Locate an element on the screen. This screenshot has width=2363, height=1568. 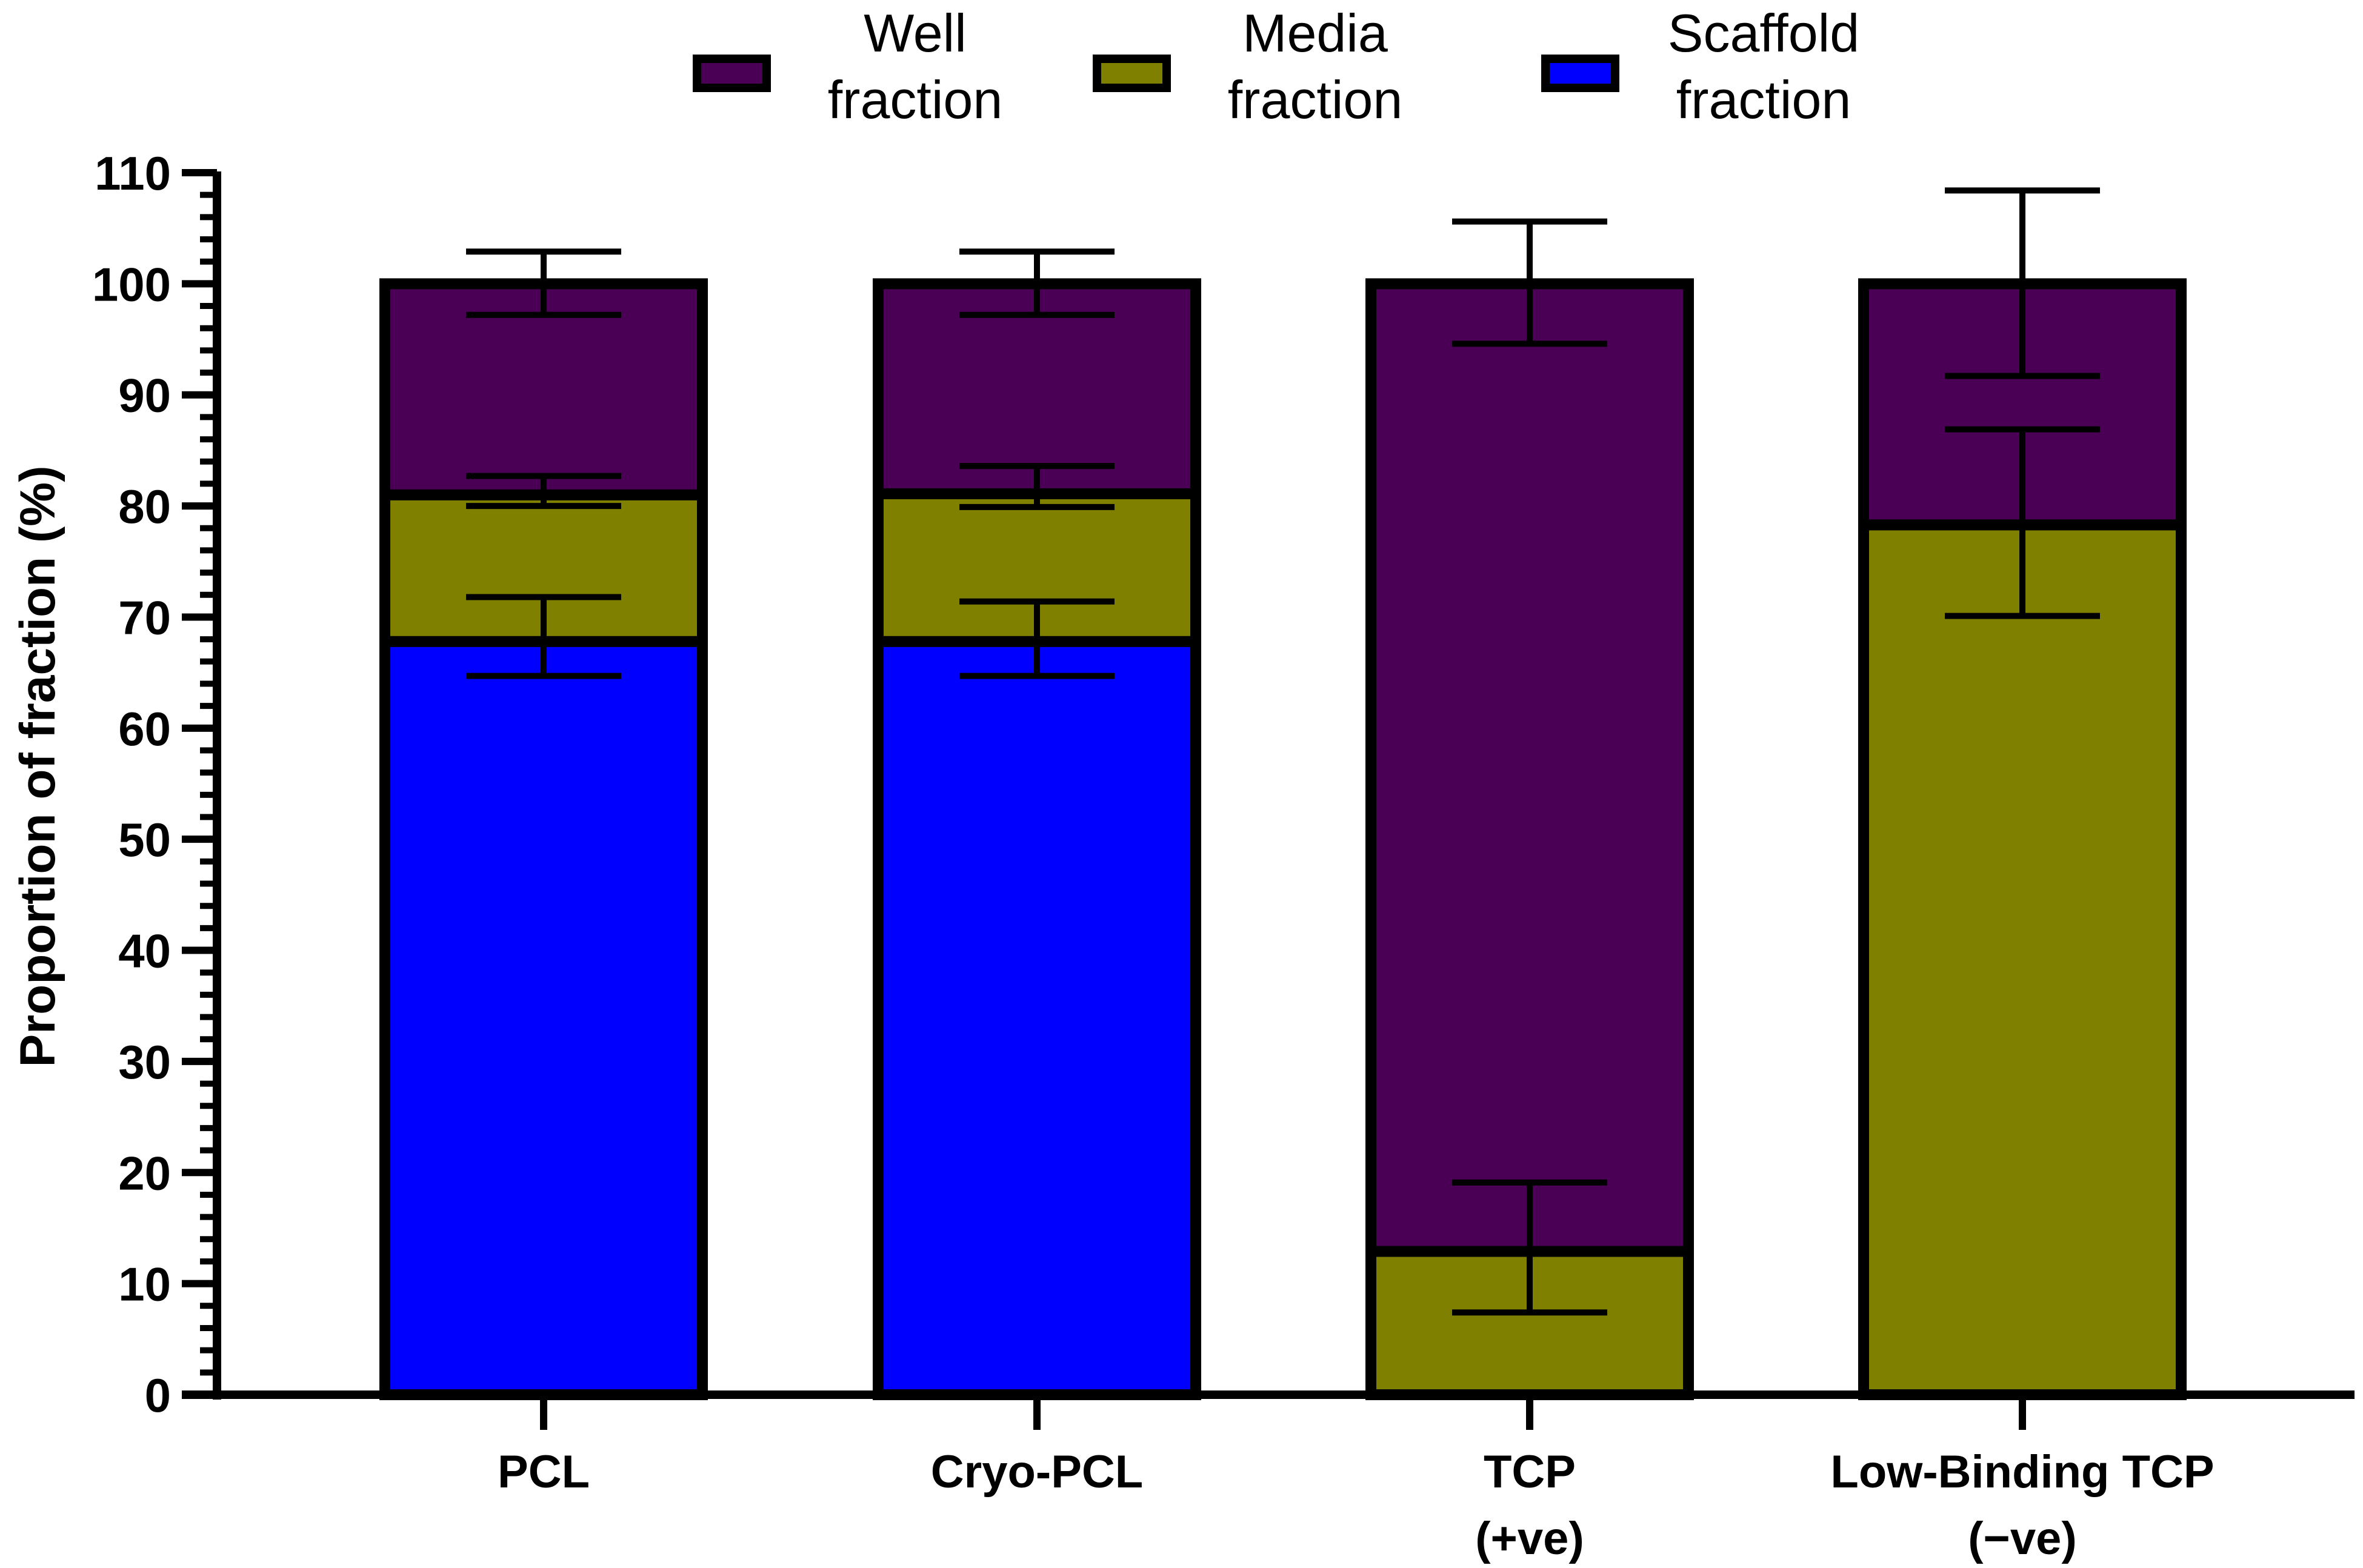
x-category-label: Low-Binding TCP is located at coordinates (2022, 1472).